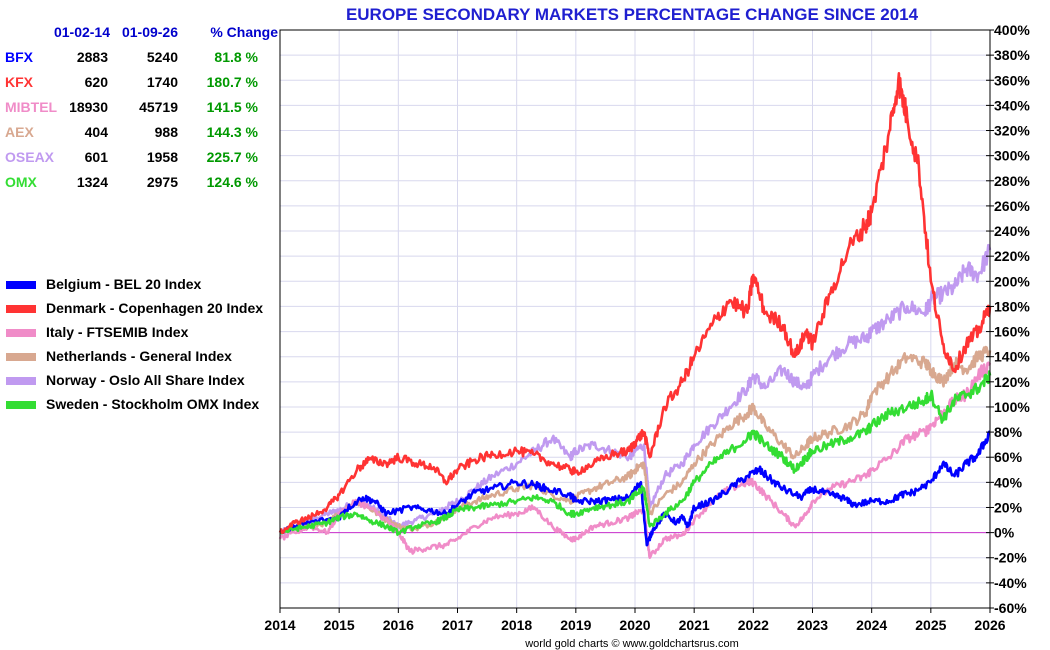  I want to click on x-tick-label: 2019, so click(575, 625).